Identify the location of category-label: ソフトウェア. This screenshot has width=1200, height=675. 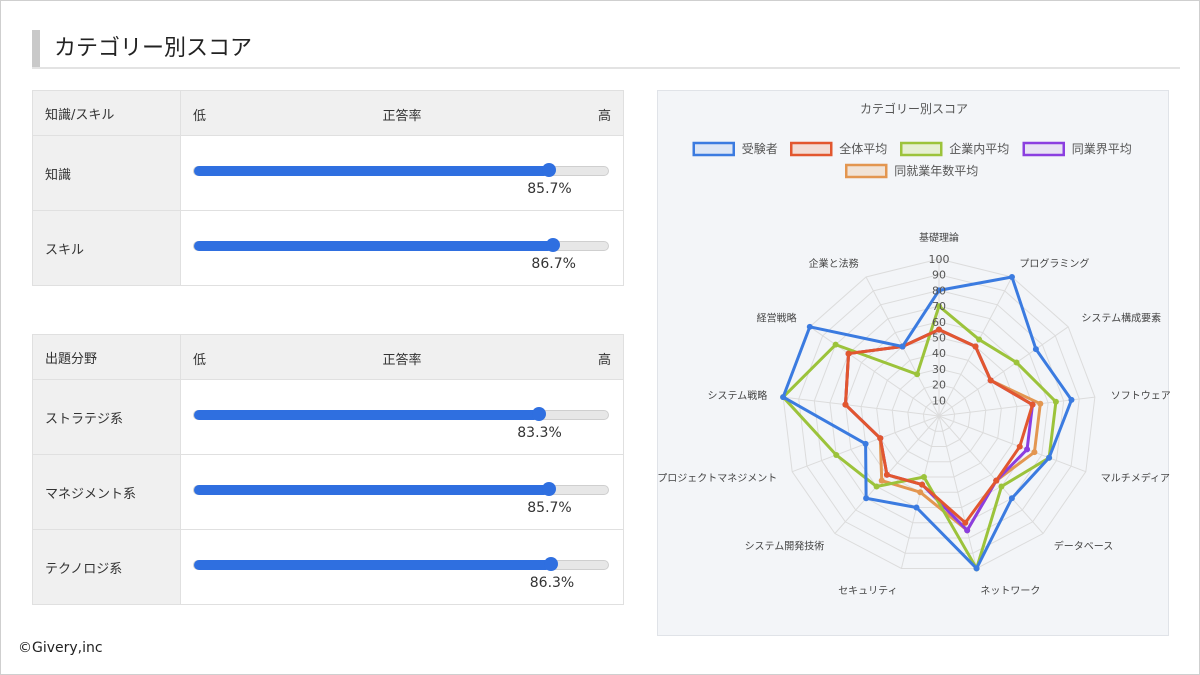
(1140, 396).